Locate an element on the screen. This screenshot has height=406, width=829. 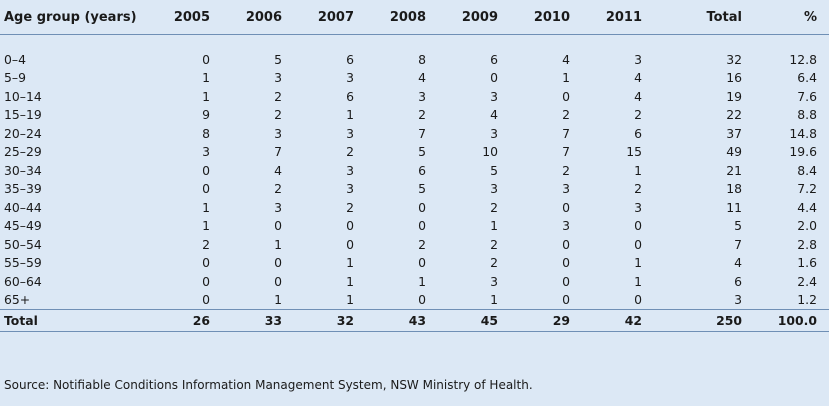
row-label: 30–34 is located at coordinates (23, 170).